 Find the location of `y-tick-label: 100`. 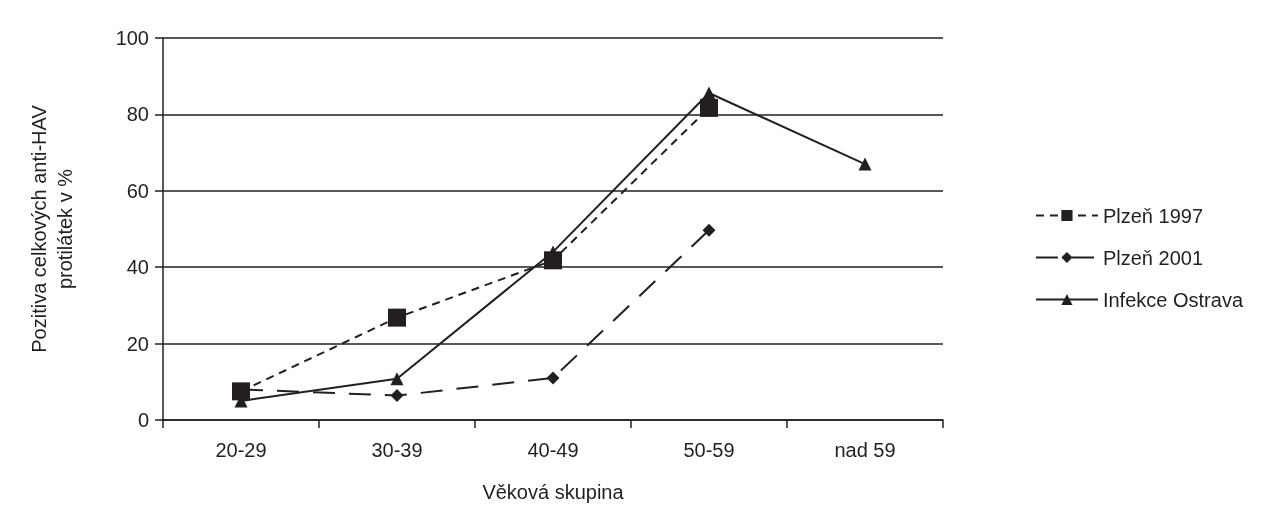

y-tick-label: 100 is located at coordinates (132, 38).